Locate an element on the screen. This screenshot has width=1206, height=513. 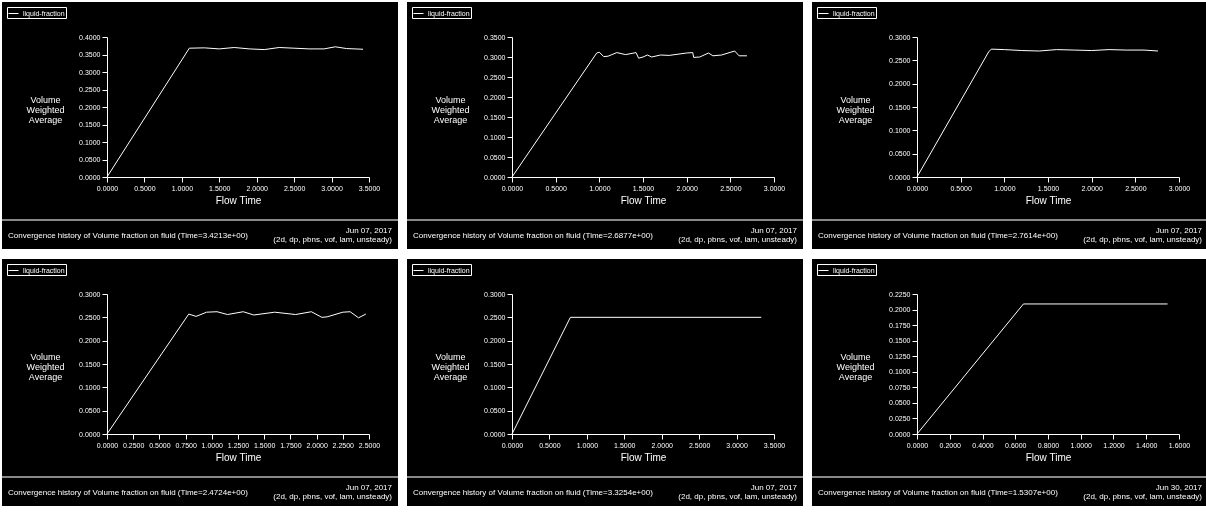
text: Convergence history of Volume fraction on fluid (Time=2.6877e+00) is located at coordinates (533, 235).